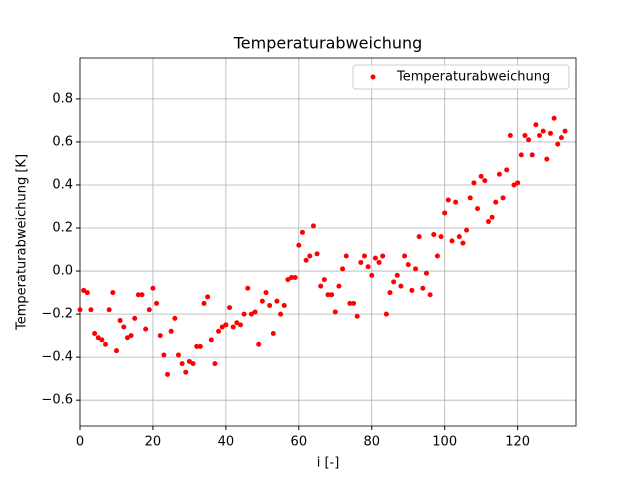 The width and height of the screenshot is (640, 480). What do you see at coordinates (226, 442) in the screenshot?
I see `x-tick-label: 40` at bounding box center [226, 442].